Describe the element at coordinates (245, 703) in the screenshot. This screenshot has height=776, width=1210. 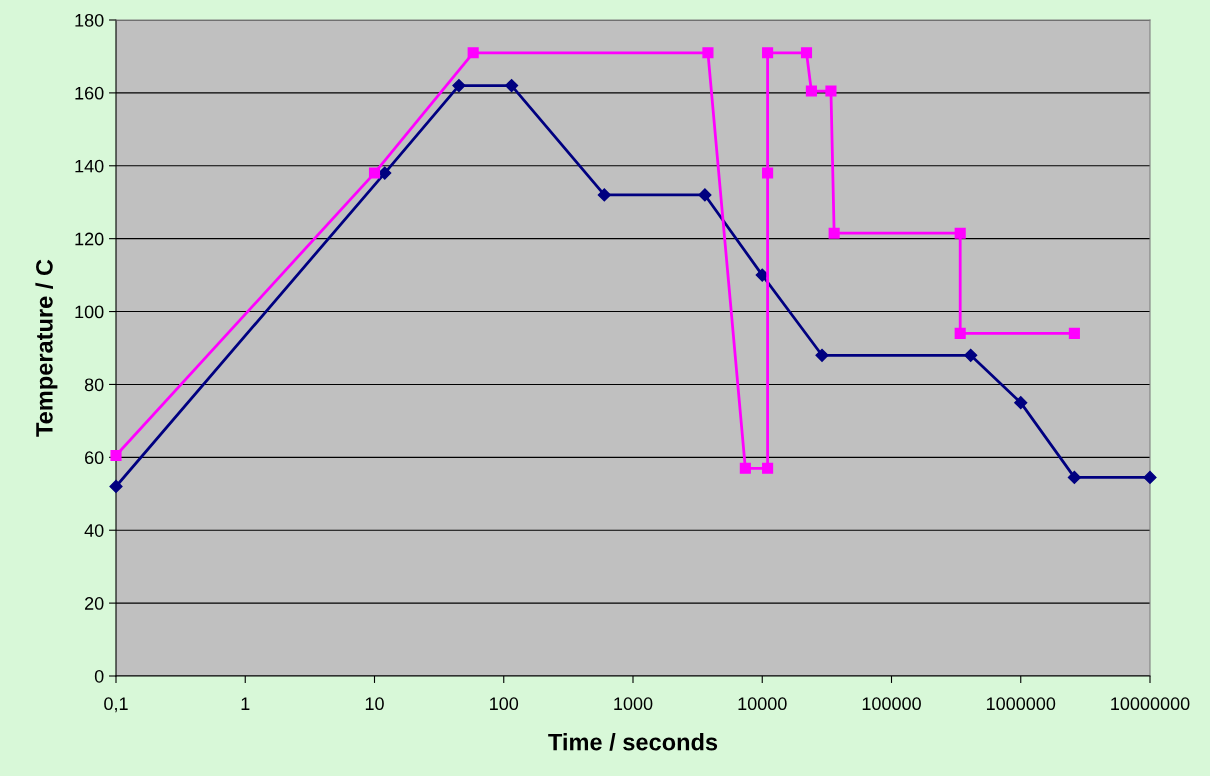
I see `x-tick-label: 1` at that location.